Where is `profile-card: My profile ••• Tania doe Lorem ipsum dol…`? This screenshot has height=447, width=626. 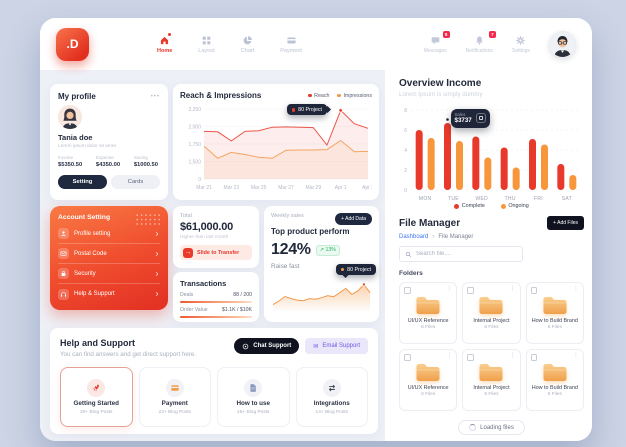
profile-card: My profile ••• Tania doe Lorem ipsum dol… is located at coordinates (109, 142).